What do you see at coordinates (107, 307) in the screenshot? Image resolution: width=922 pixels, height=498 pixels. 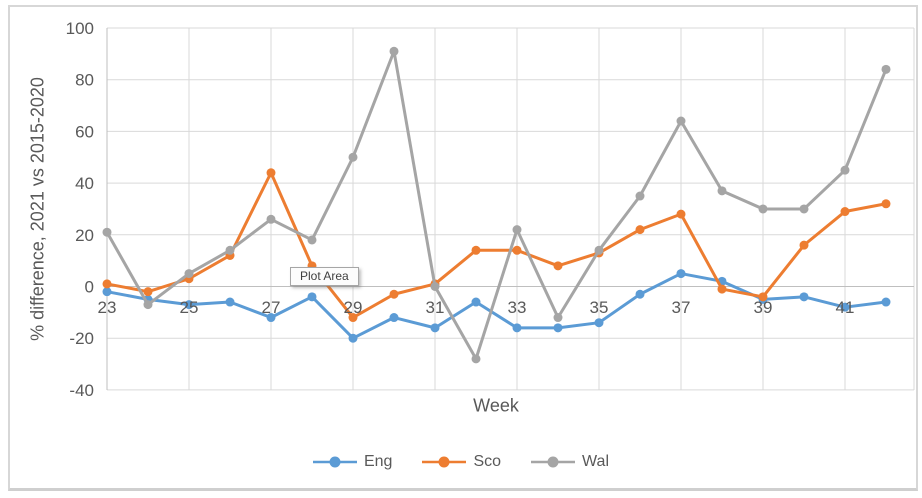 I see `x-tick-label: 23` at bounding box center [107, 307].